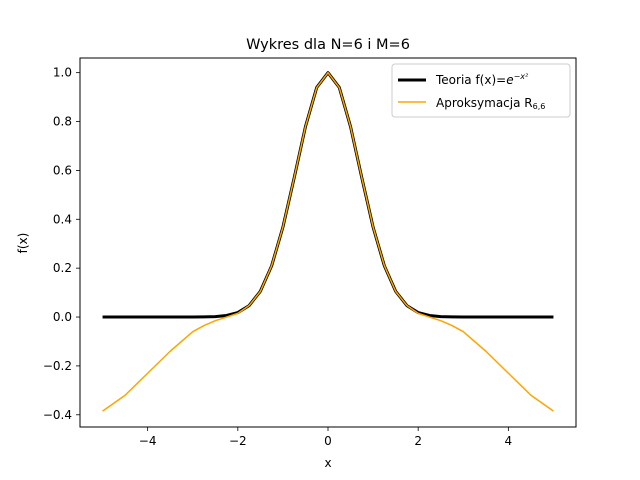 This screenshot has height=480, width=640. Describe the element at coordinates (328, 441) in the screenshot. I see `x-tick-label: 0` at that location.